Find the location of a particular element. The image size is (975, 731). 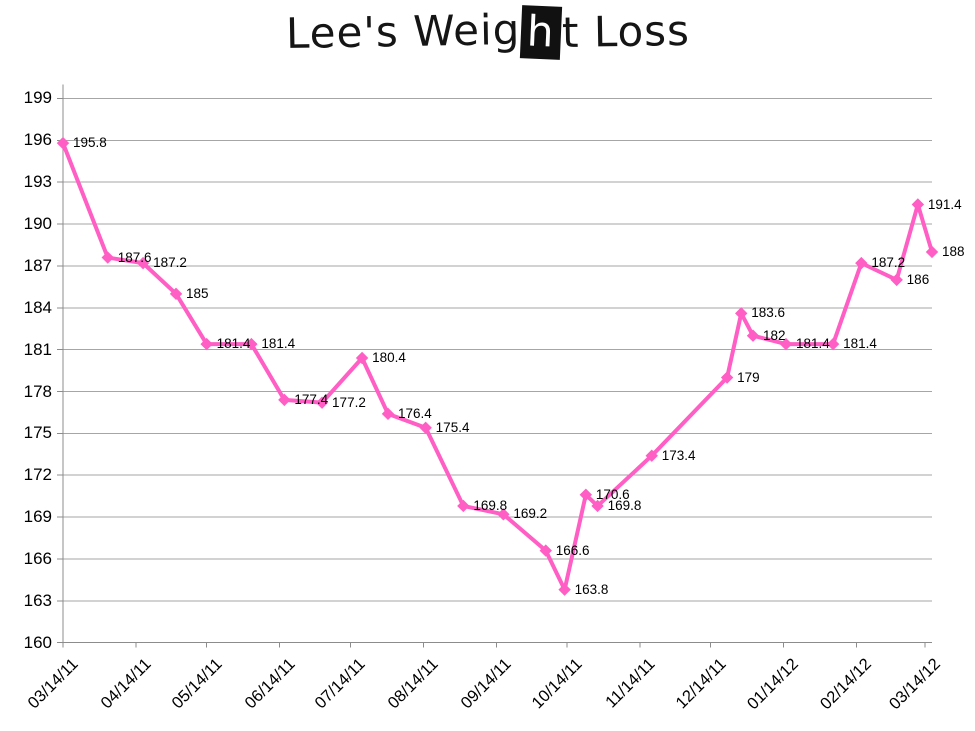

y-axis-tick-label: 196 is located at coordinates (37, 140).